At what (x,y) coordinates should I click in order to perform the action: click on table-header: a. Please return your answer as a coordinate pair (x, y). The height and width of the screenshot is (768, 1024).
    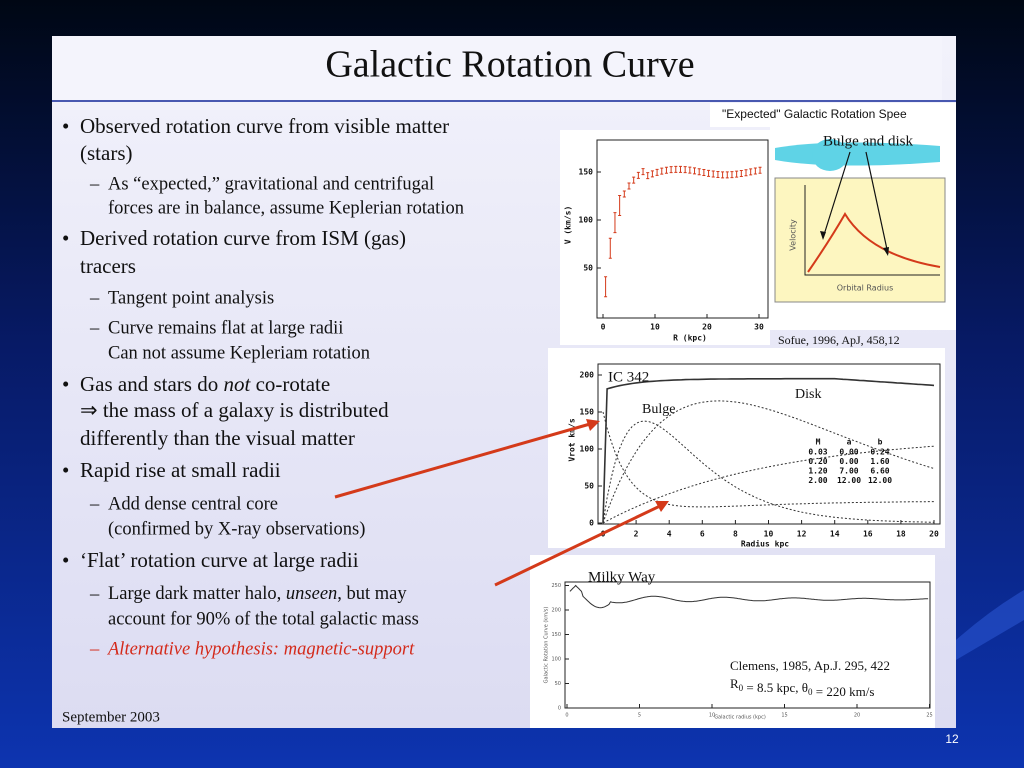
    Looking at the image, I should click on (849, 442).